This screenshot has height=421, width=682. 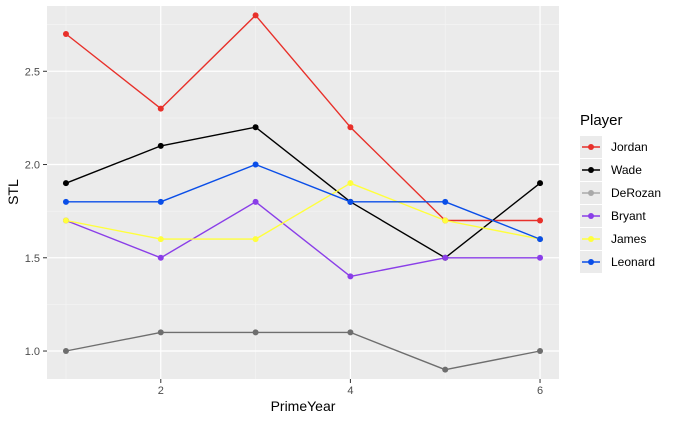 I want to click on legend-item-james: James, so click(x=613, y=239).